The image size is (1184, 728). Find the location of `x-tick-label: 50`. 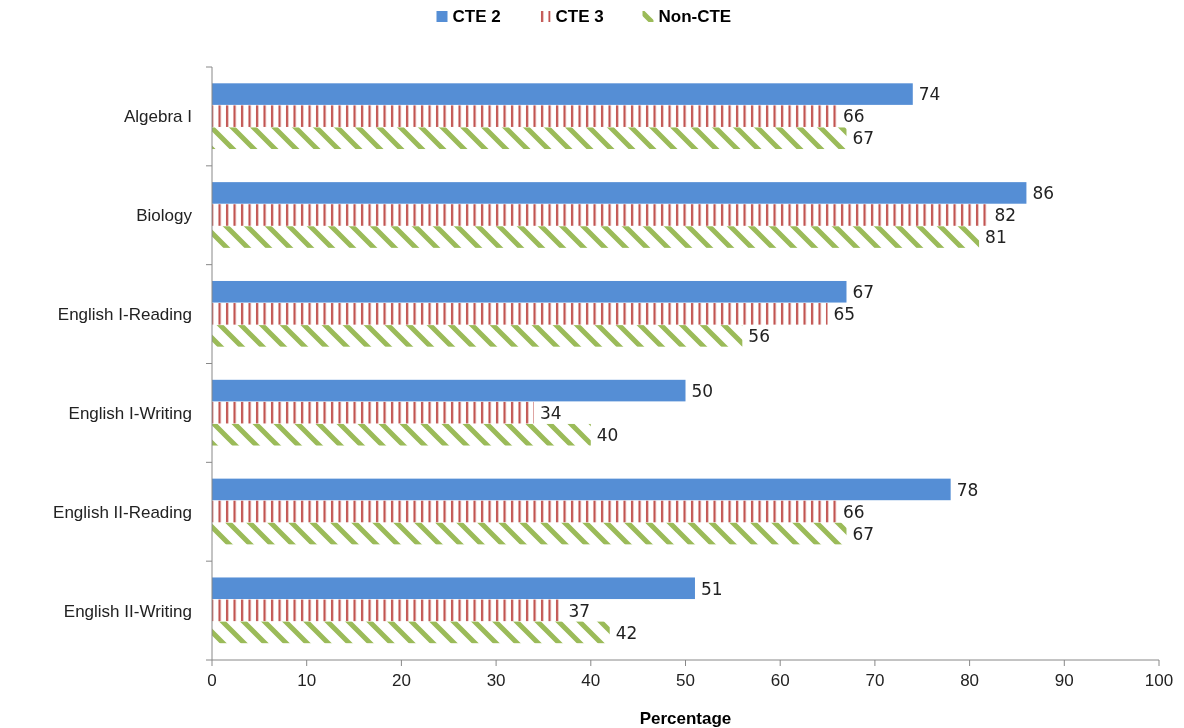

x-tick-label: 50 is located at coordinates (685, 680).